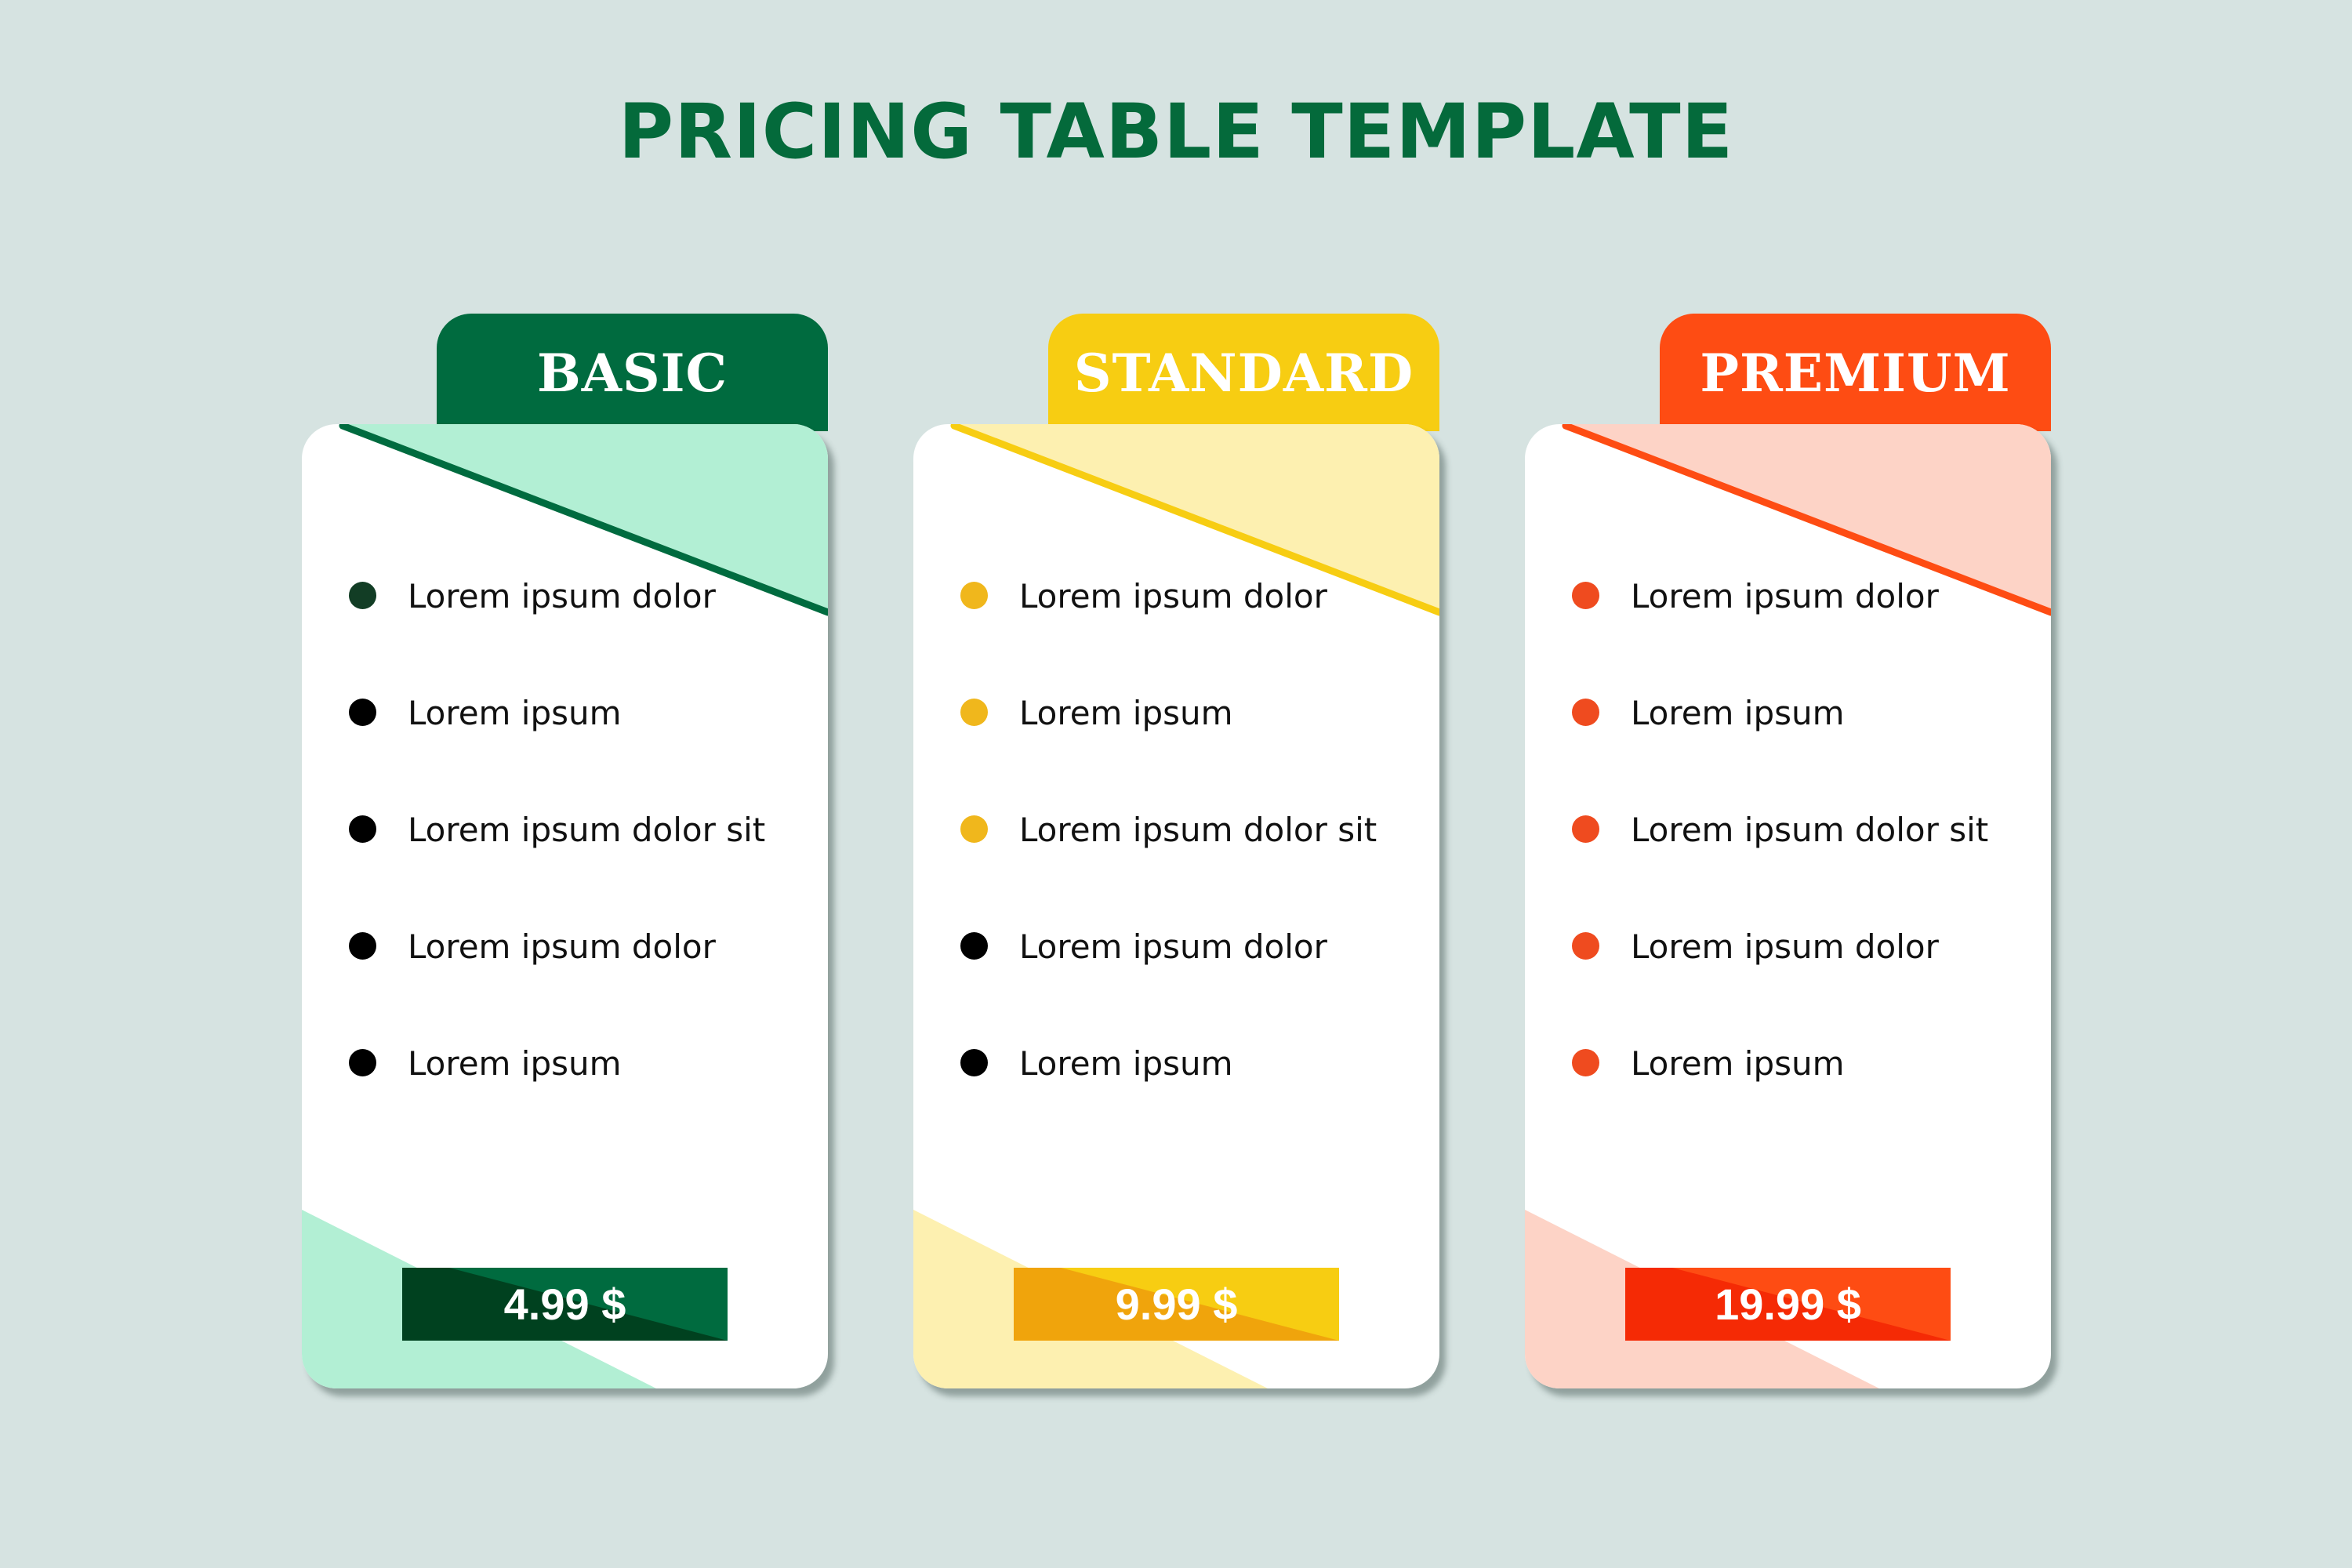  I want to click on price-label: 4.99 $, so click(564, 1304).